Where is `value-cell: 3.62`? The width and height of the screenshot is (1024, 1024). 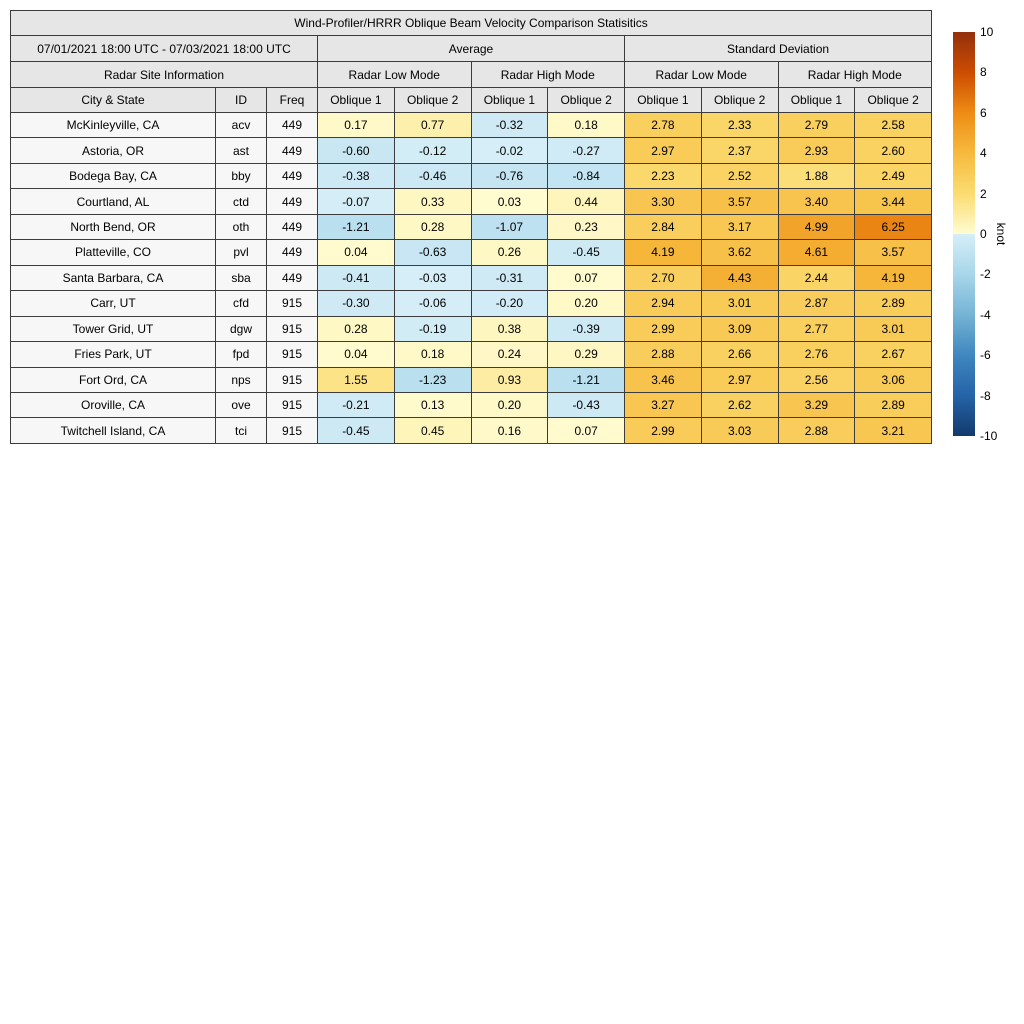 value-cell: 3.62 is located at coordinates (739, 252).